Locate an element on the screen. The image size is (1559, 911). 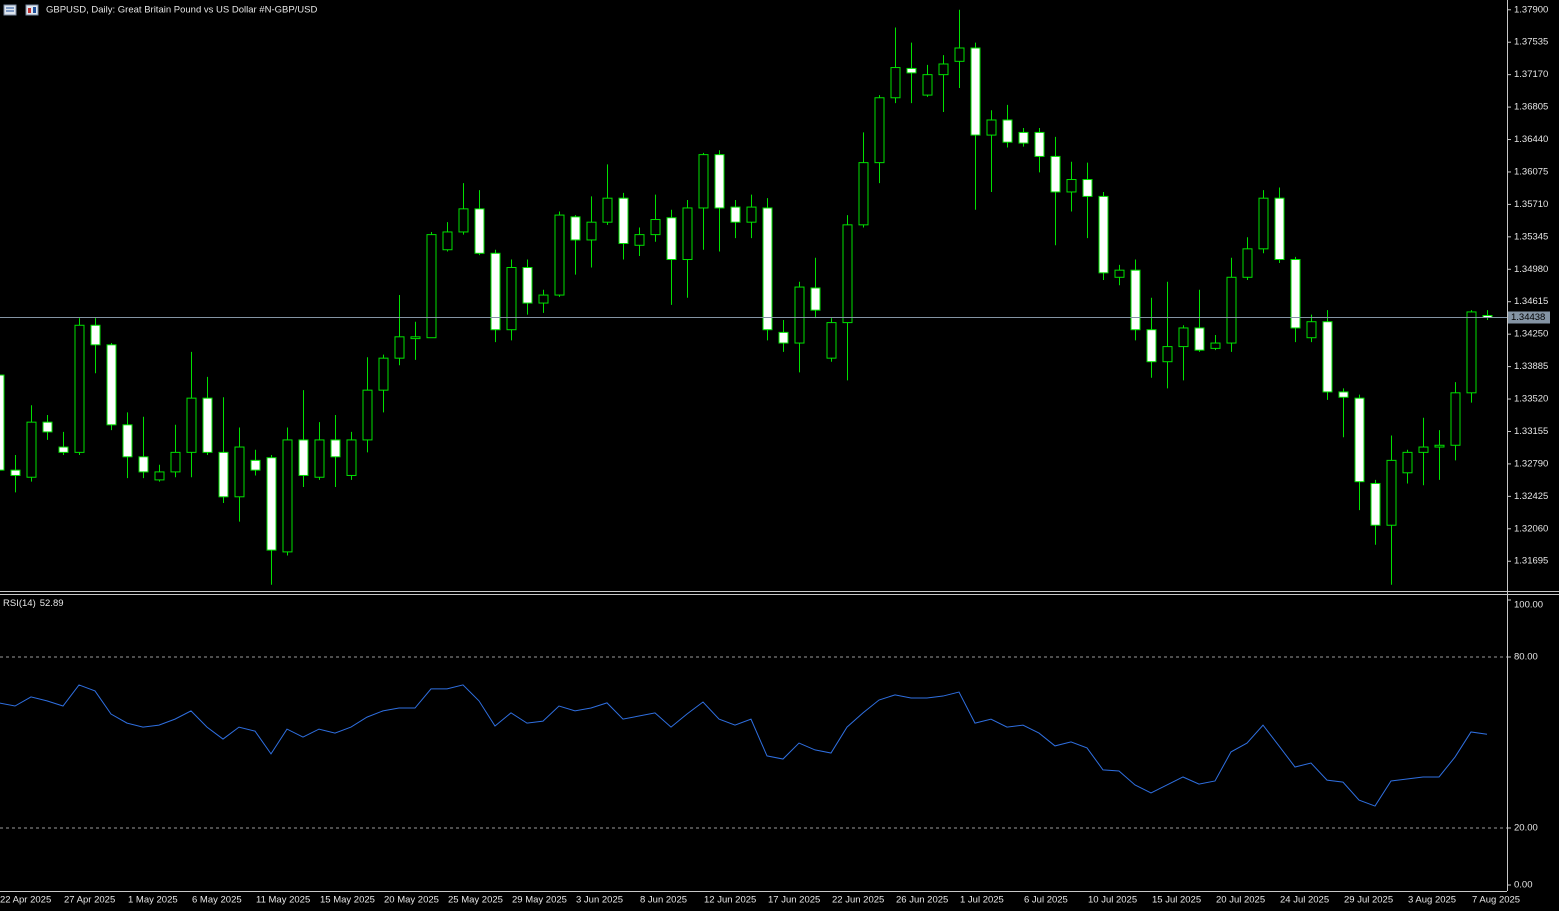
x-tick-label: 10 Jul 2025 is located at coordinates (1112, 900).